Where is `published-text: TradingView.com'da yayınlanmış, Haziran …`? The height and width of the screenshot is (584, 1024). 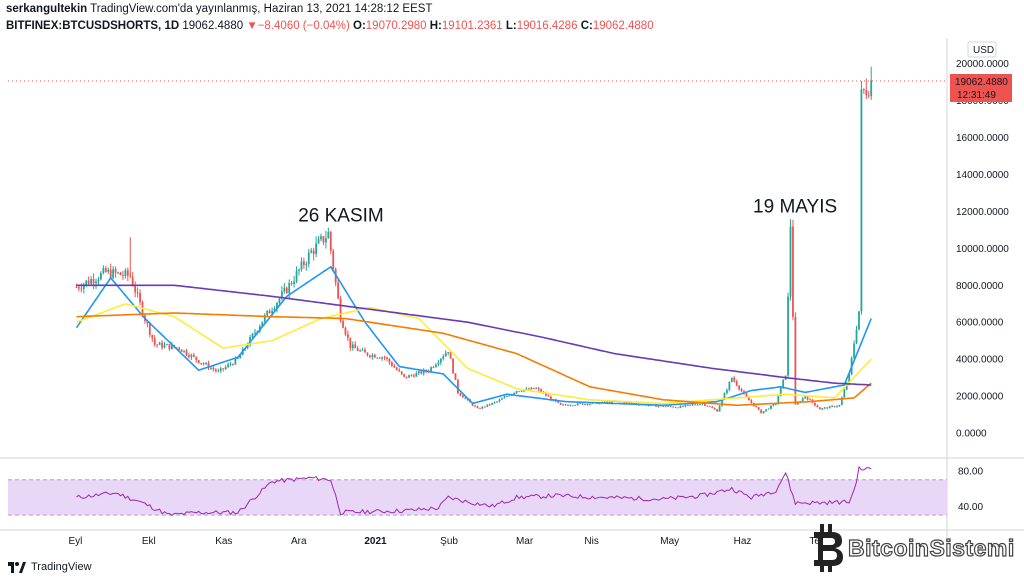 published-text: TradingView.com'da yayınlanmış, Haziran … is located at coordinates (261, 9).